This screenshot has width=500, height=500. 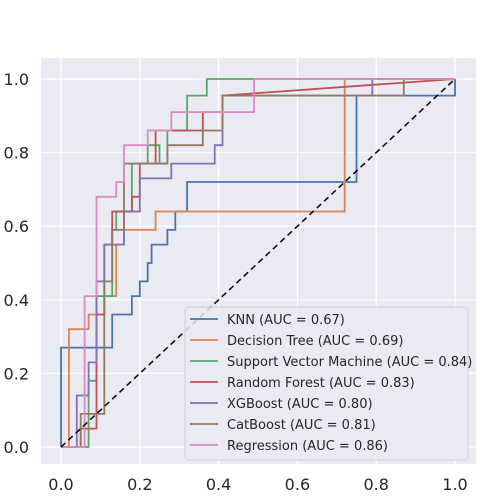 I want to click on legend-label: Decision Tree (AUC = 0.69), so click(x=315, y=341).